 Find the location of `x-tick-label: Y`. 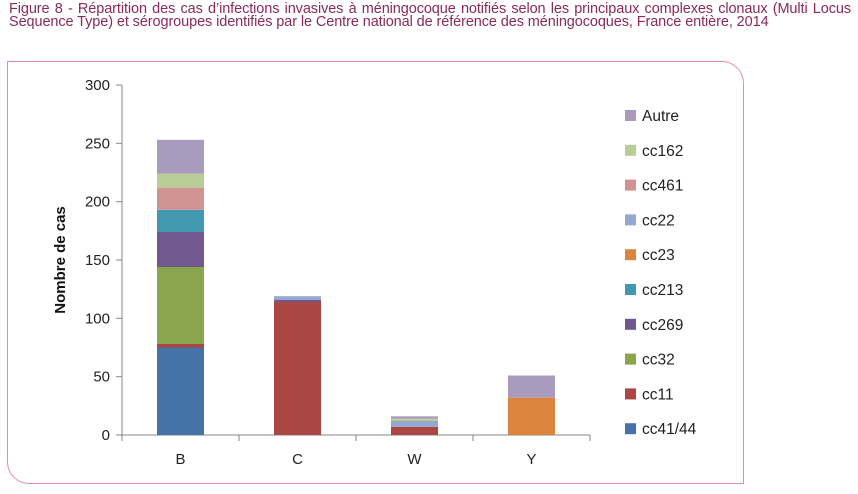

x-tick-label: Y is located at coordinates (531, 459).